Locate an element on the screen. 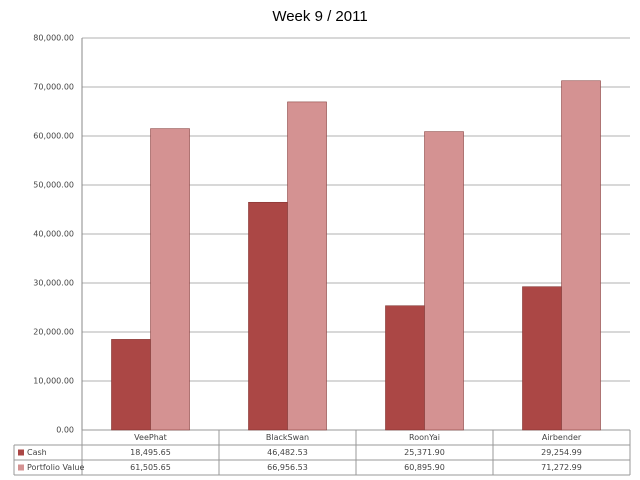  y-tick-label: 50,000.00 is located at coordinates (53, 185).